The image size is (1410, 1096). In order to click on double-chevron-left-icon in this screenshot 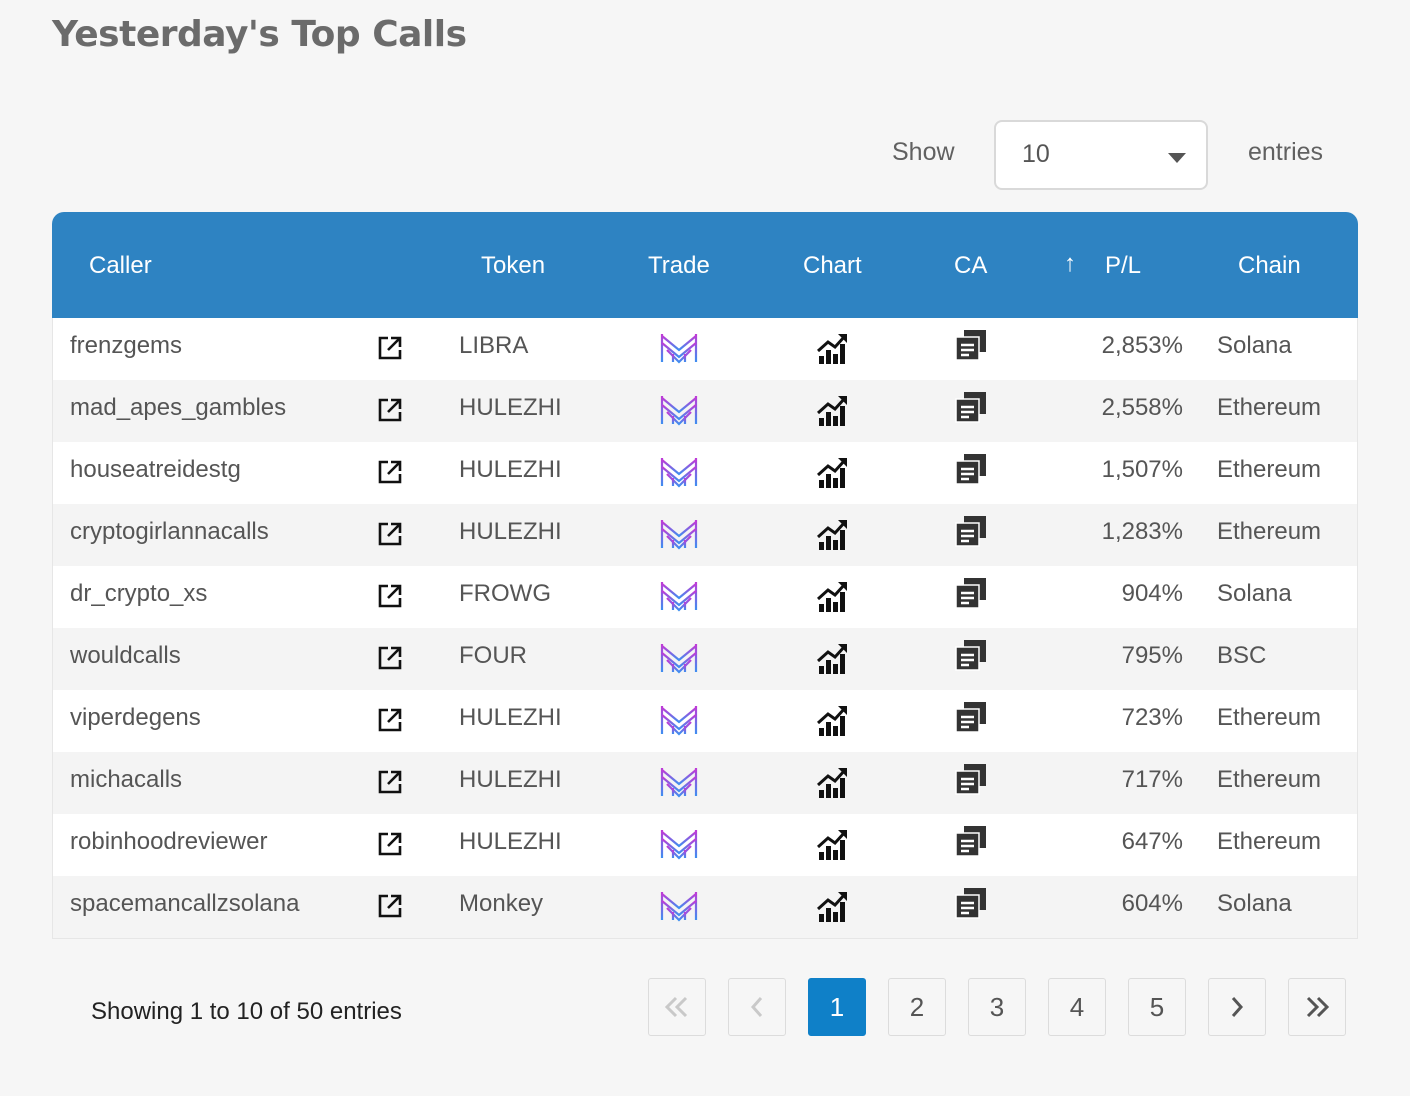, I will do `click(677, 1007)`.